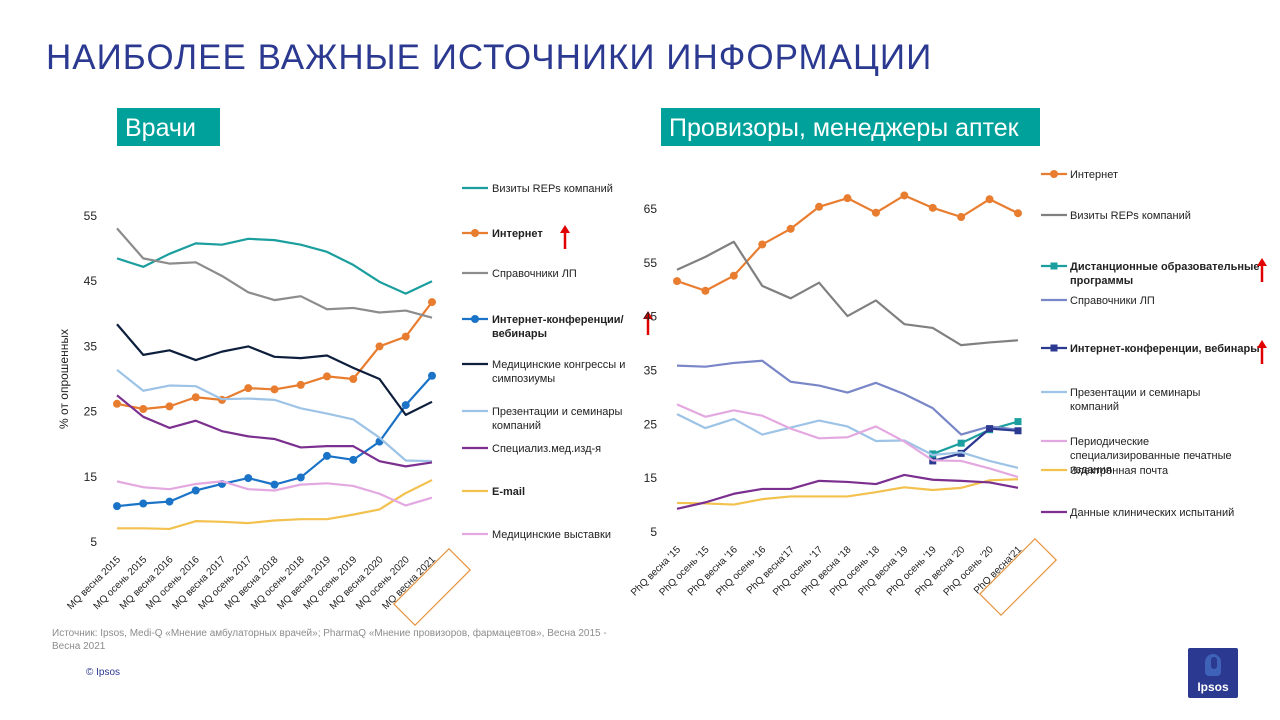 The height and width of the screenshot is (720, 1280). I want to click on series-3: Справочники ЛП, so click(346, 273).